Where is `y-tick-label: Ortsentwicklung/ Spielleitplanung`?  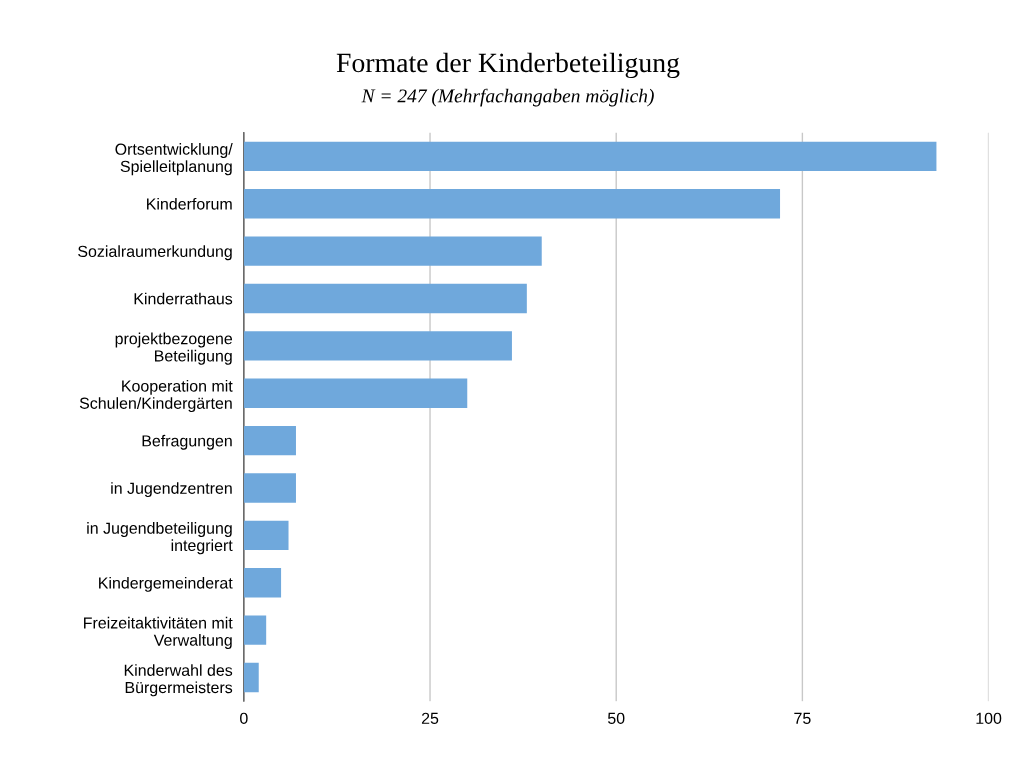
y-tick-label: Ortsentwicklung/ Spielleitplanung is located at coordinates (174, 159).